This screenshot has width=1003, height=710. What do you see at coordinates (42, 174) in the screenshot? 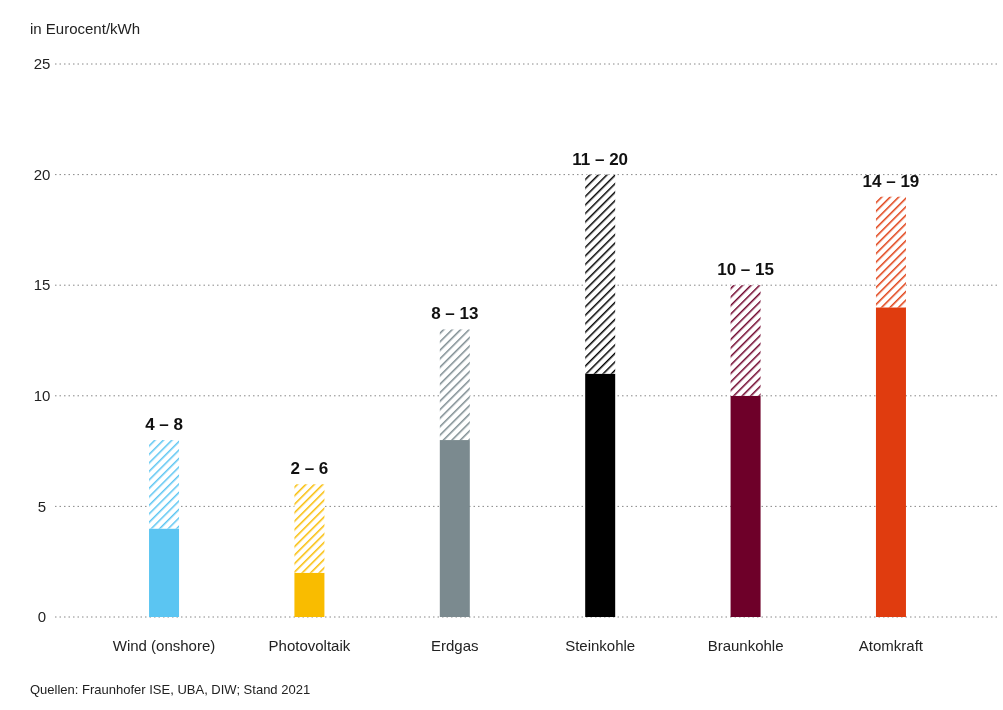
I see `y-tick-label: 20` at bounding box center [42, 174].